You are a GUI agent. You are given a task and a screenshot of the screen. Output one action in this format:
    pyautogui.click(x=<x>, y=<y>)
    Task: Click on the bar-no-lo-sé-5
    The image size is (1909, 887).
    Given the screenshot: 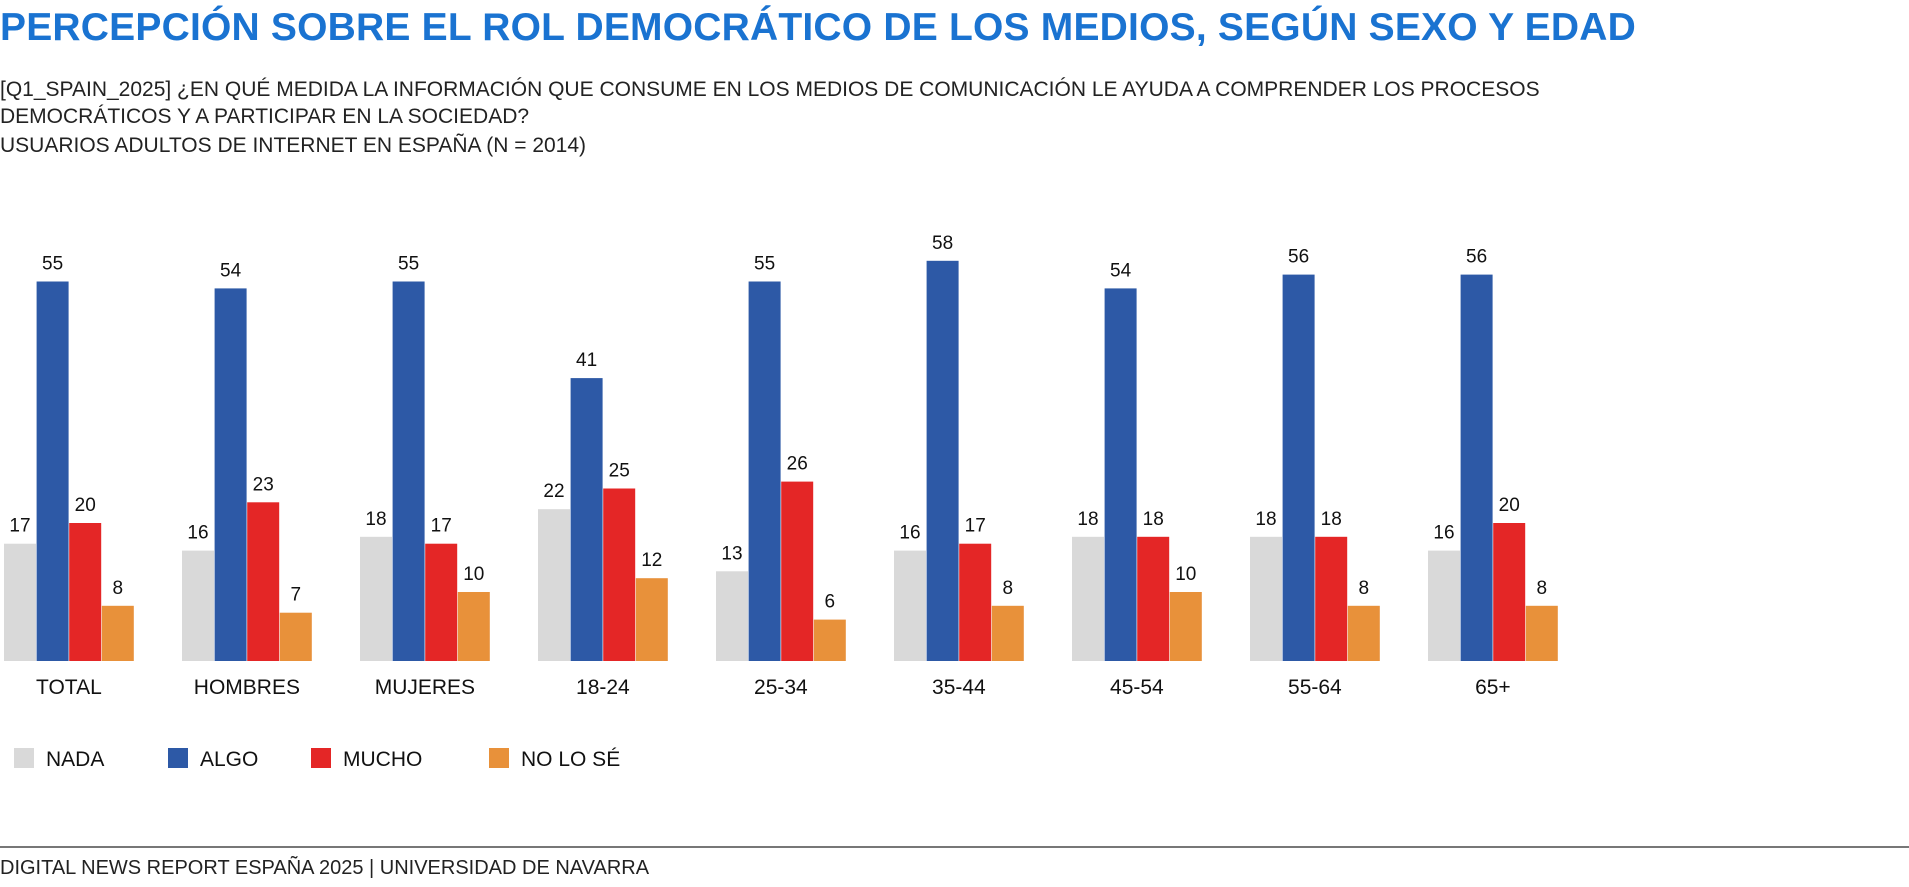 What is the action you would take?
    pyautogui.click(x=1007, y=633)
    